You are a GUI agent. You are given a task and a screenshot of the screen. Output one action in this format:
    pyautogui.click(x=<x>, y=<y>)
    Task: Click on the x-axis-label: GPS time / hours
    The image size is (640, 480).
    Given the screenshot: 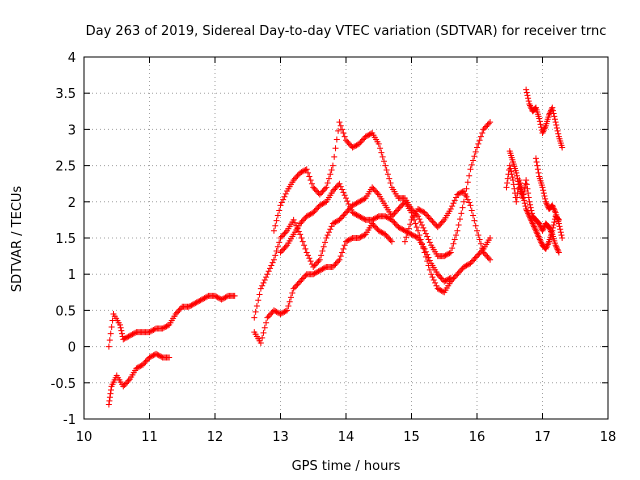 What is the action you would take?
    pyautogui.click(x=346, y=466)
    